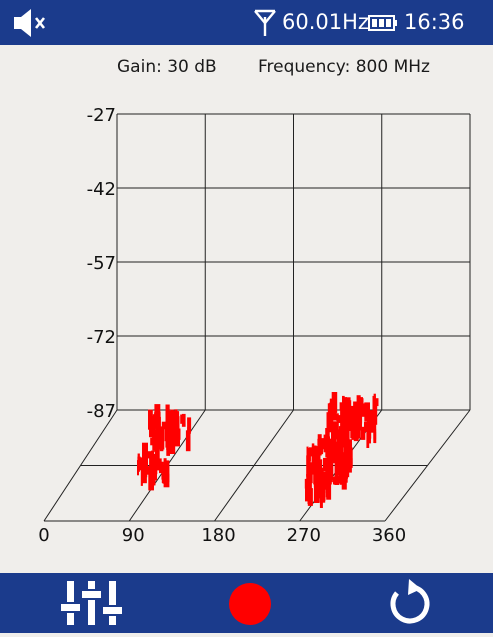 The height and width of the screenshot is (637, 493). Describe the element at coordinates (304, 535) in the screenshot. I see `x-tick-label: 270` at that location.